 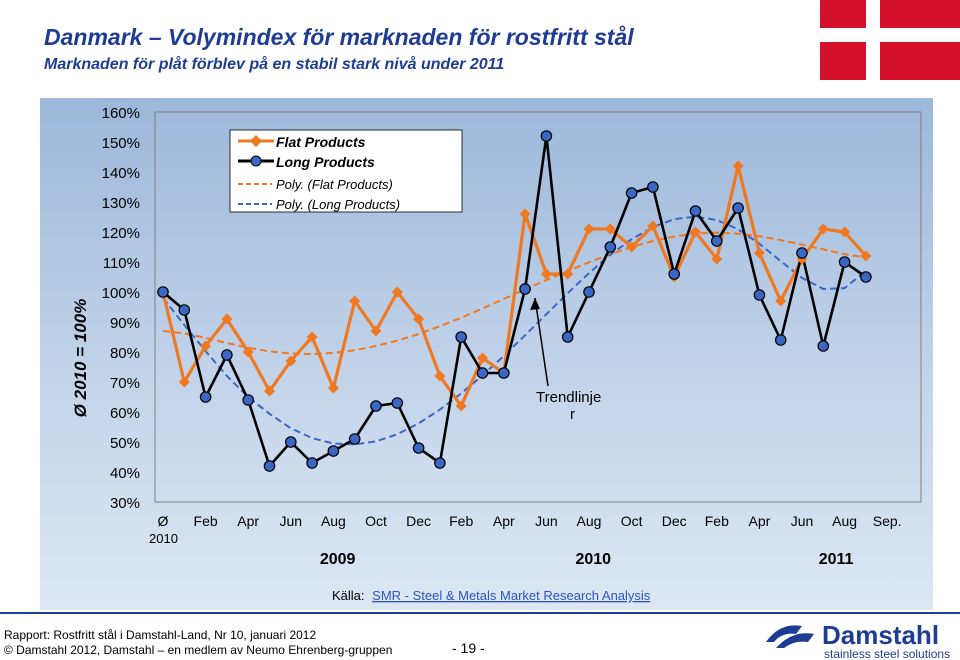 I want to click on y-tick-label: 90%, so click(x=125, y=323).